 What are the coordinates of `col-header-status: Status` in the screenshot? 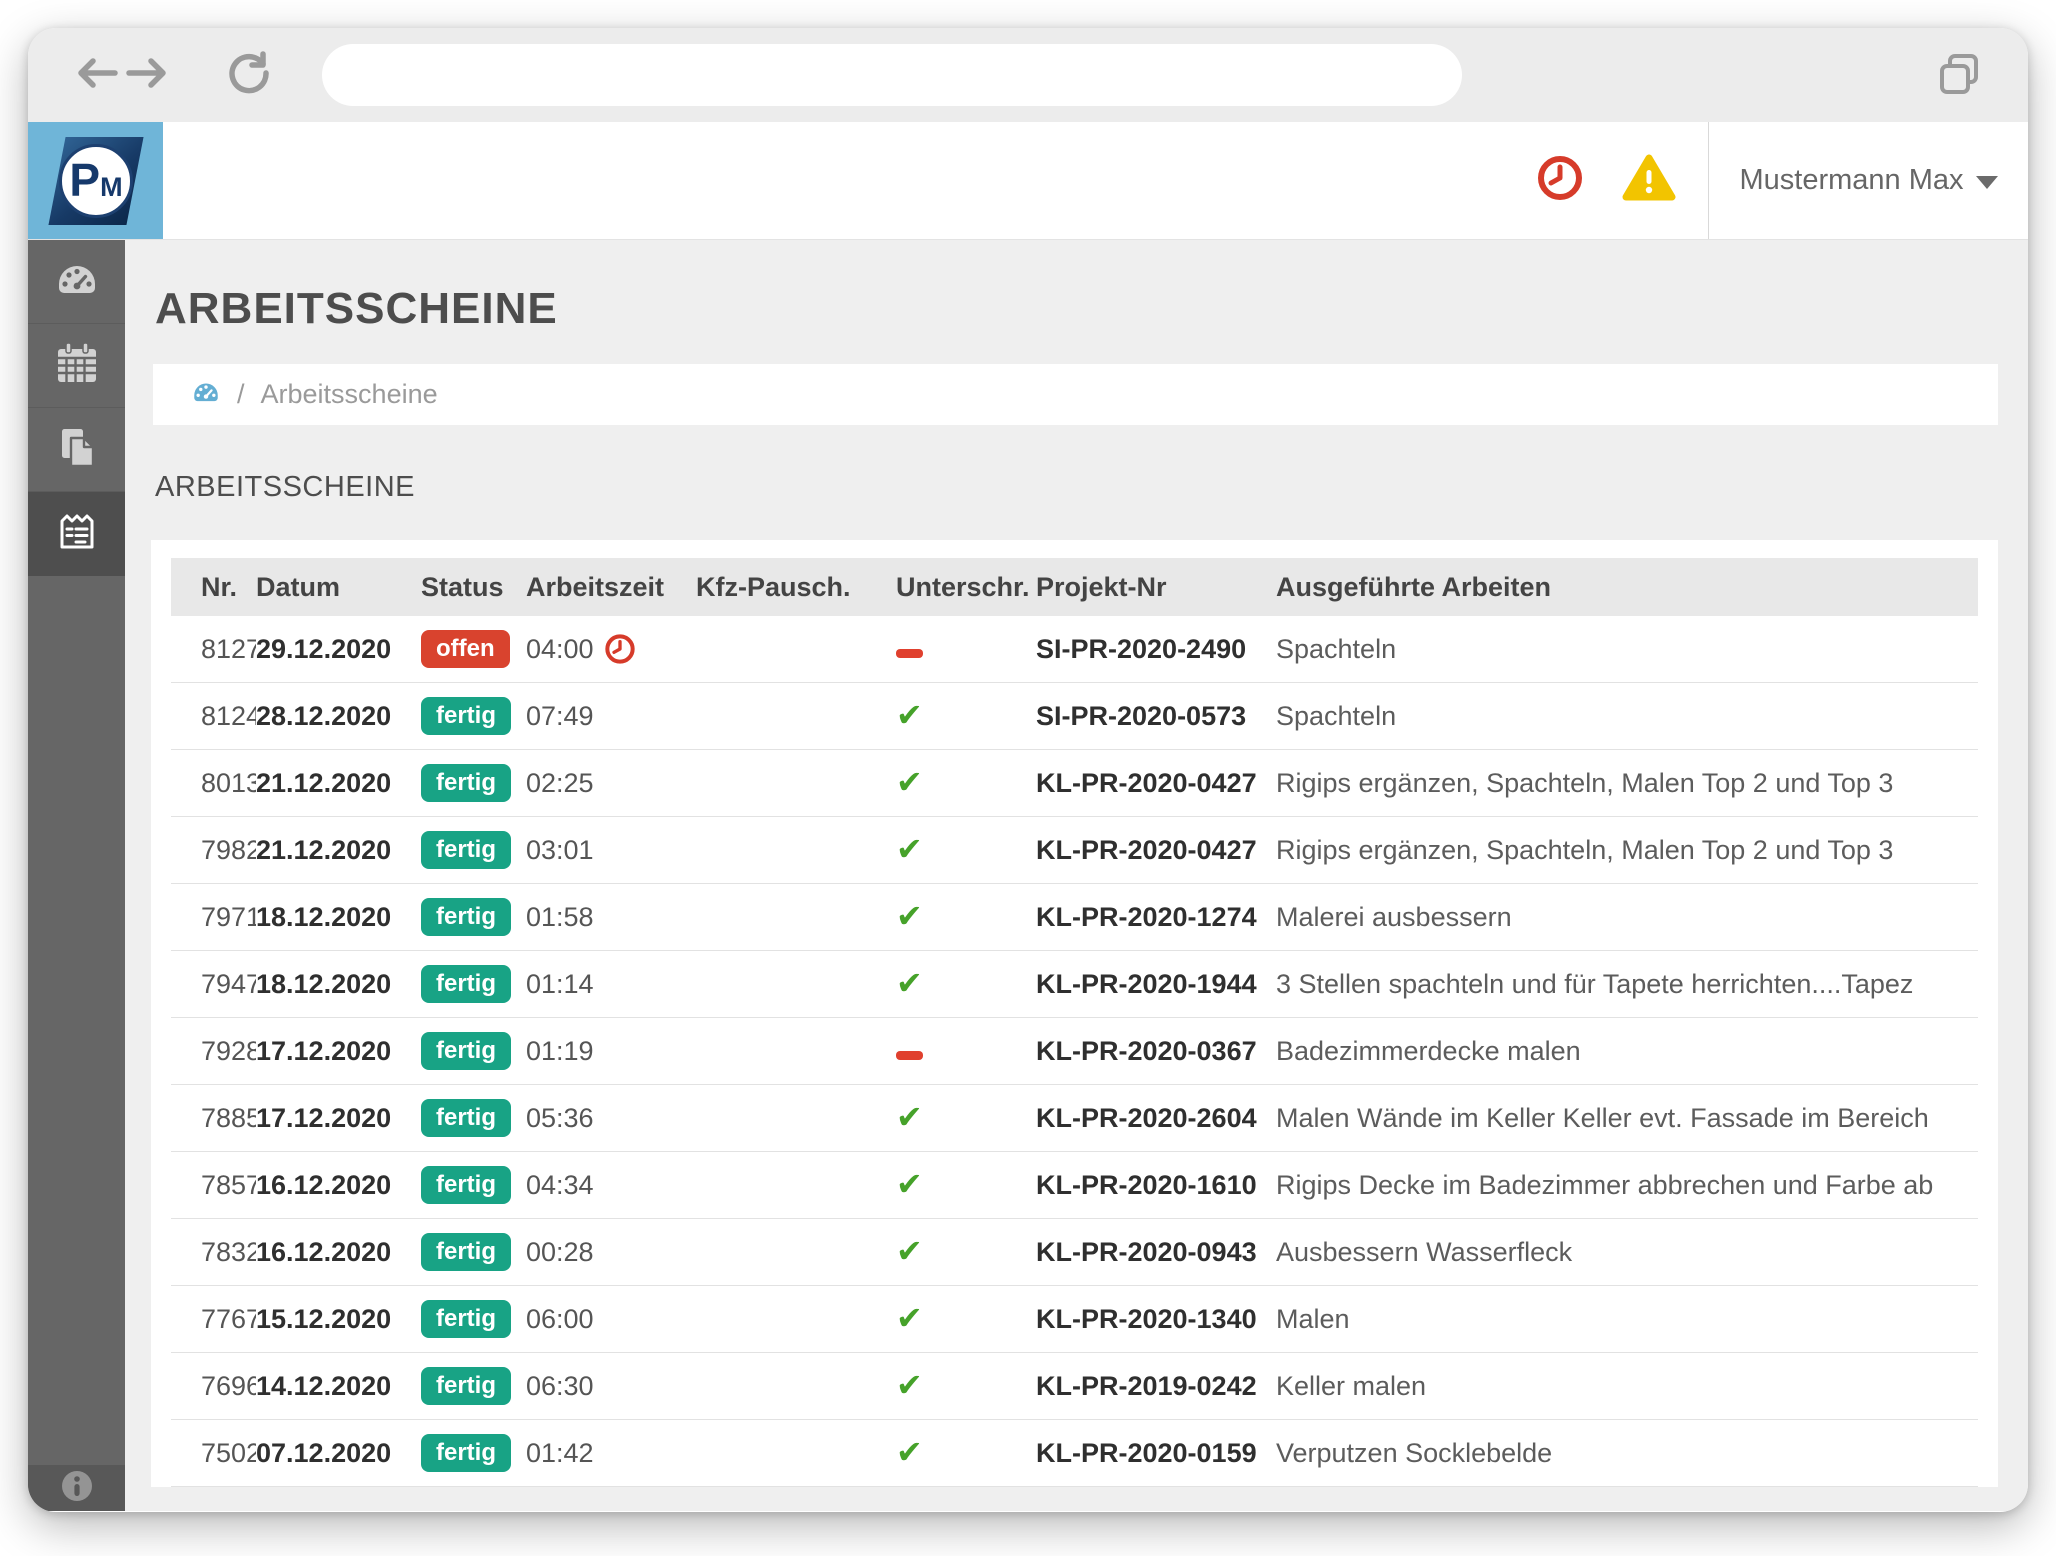 It's located at (462, 586).